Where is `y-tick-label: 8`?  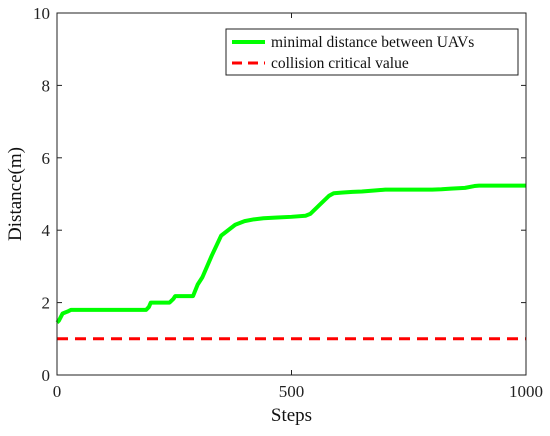 y-tick-label: 8 is located at coordinates (46, 85).